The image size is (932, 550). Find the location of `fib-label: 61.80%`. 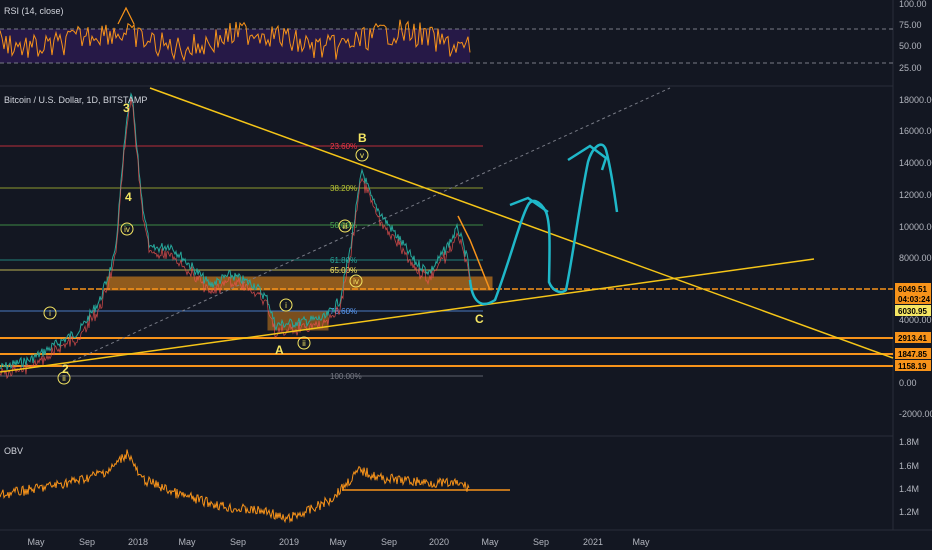

fib-label: 61.80% is located at coordinates (343, 260).